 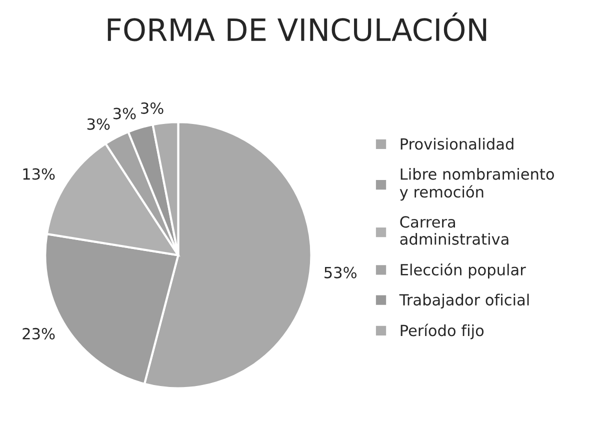 What do you see at coordinates (297, 27) in the screenshot?
I see `chart-title: FORMA DE VINCULACIÓN` at bounding box center [297, 27].